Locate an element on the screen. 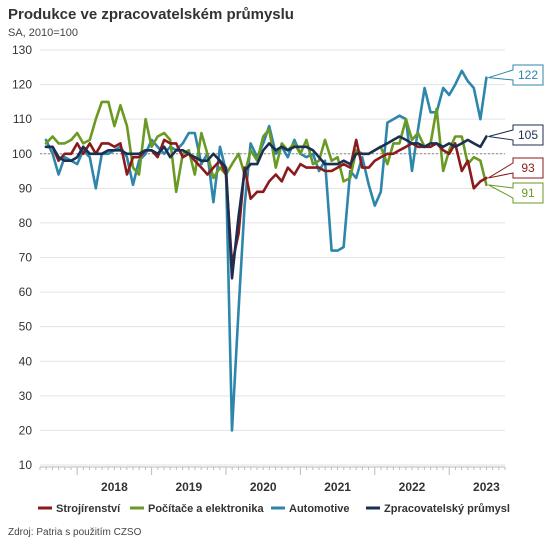 The width and height of the screenshot is (550, 550). legend-label: Počítače a elektronika is located at coordinates (206, 509).